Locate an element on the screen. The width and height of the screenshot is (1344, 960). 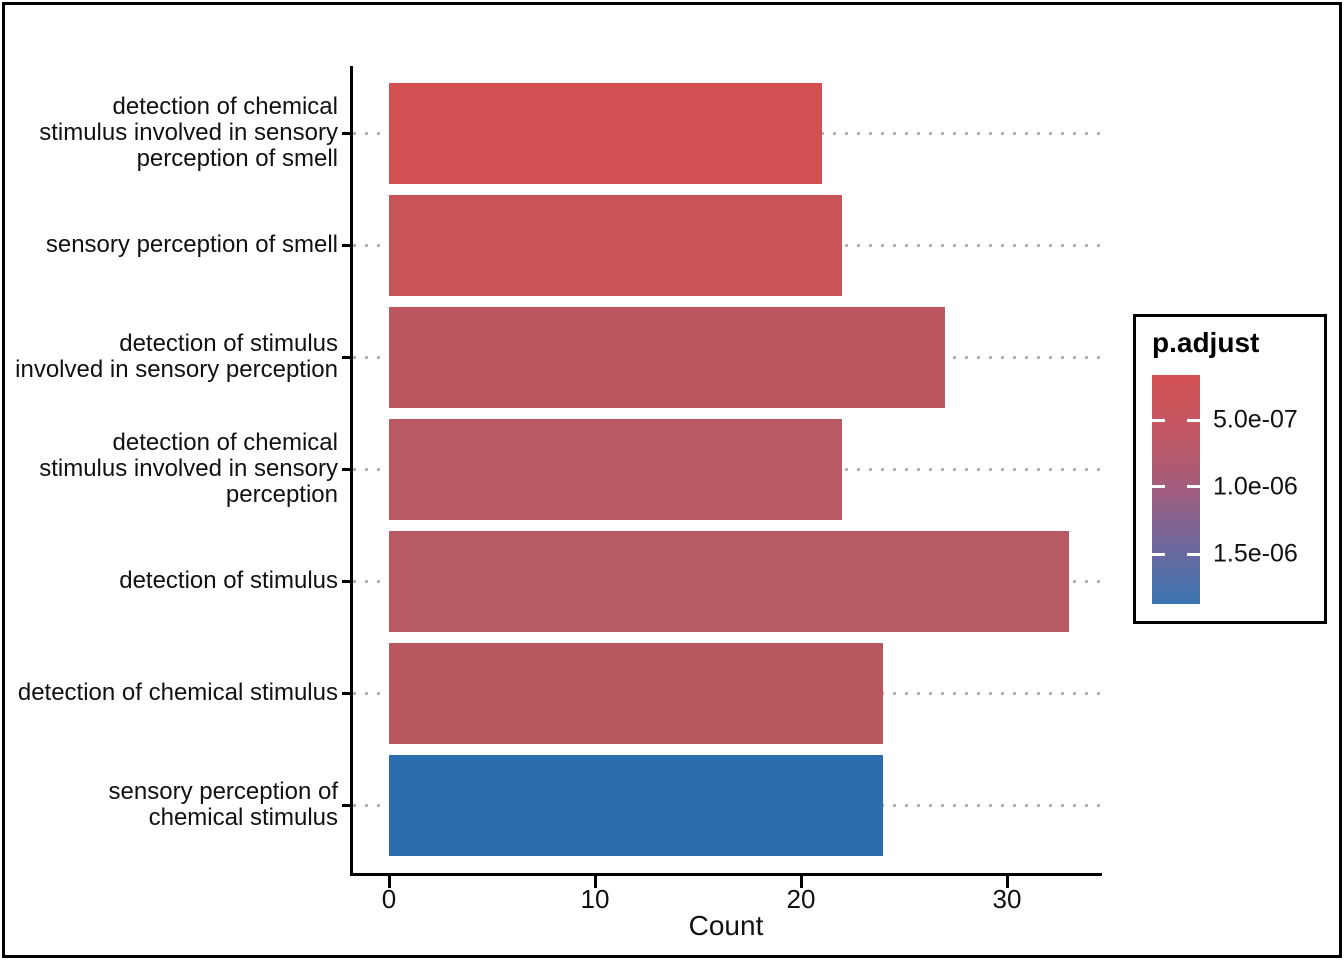
y-axis-label: detection of chemical stimulus is located at coordinates (177, 692).